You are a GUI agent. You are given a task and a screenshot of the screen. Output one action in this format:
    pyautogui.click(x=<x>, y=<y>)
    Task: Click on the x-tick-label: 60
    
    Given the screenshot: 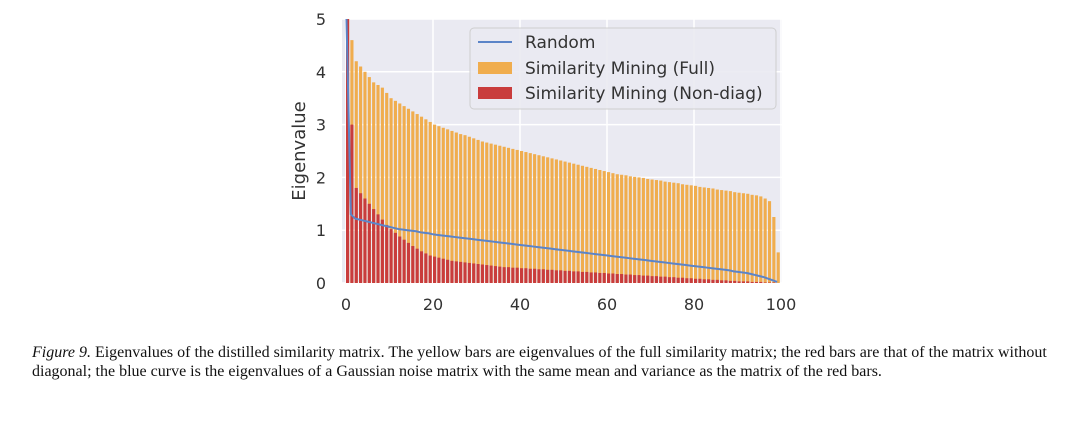 What is the action you would take?
    pyautogui.click(x=607, y=304)
    